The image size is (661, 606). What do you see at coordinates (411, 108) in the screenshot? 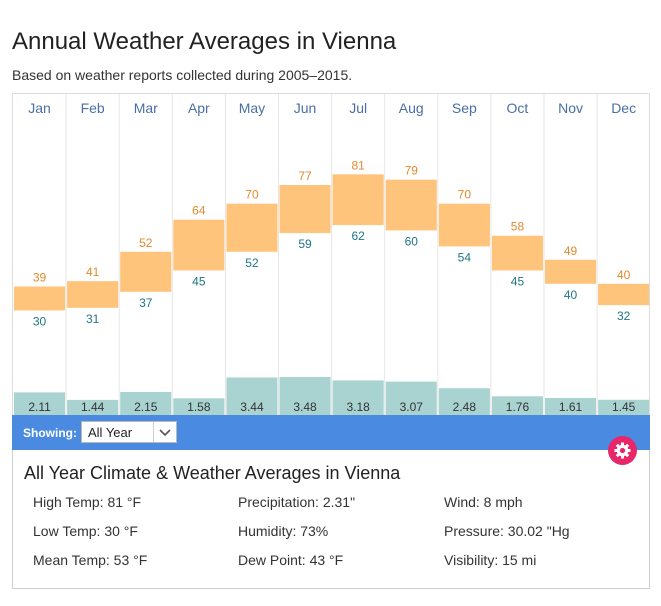
I see `month-label: Aug` at bounding box center [411, 108].